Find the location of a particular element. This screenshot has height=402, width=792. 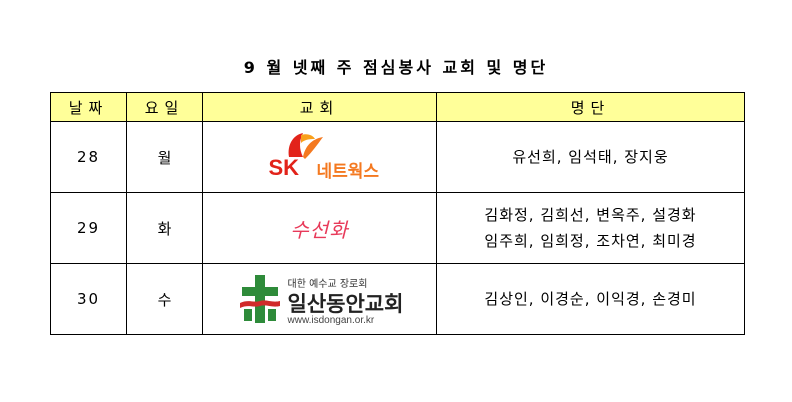

header-church: 교회 is located at coordinates (319, 107).